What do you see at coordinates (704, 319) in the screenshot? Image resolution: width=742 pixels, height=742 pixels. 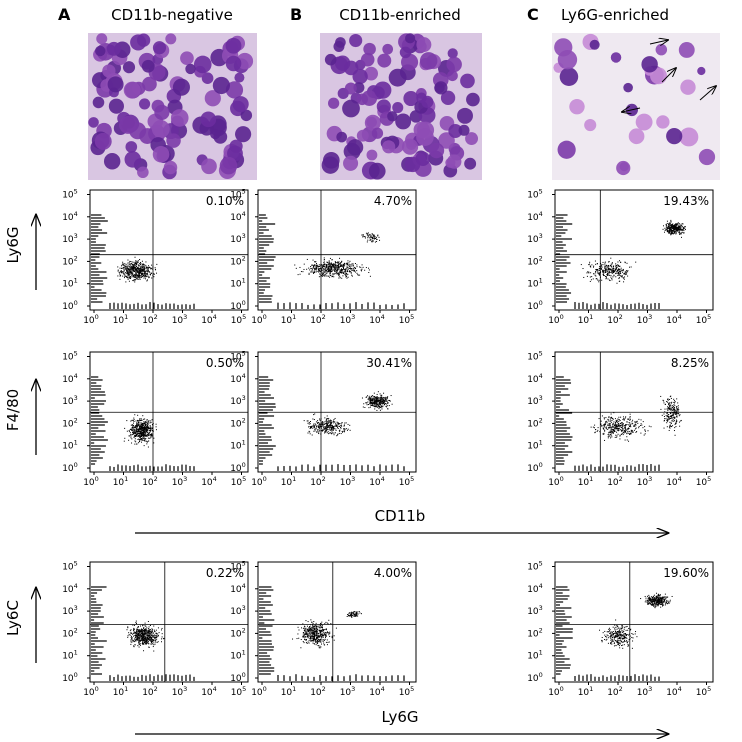 I see `x-tick-label: 10⁵` at bounding box center [704, 319].